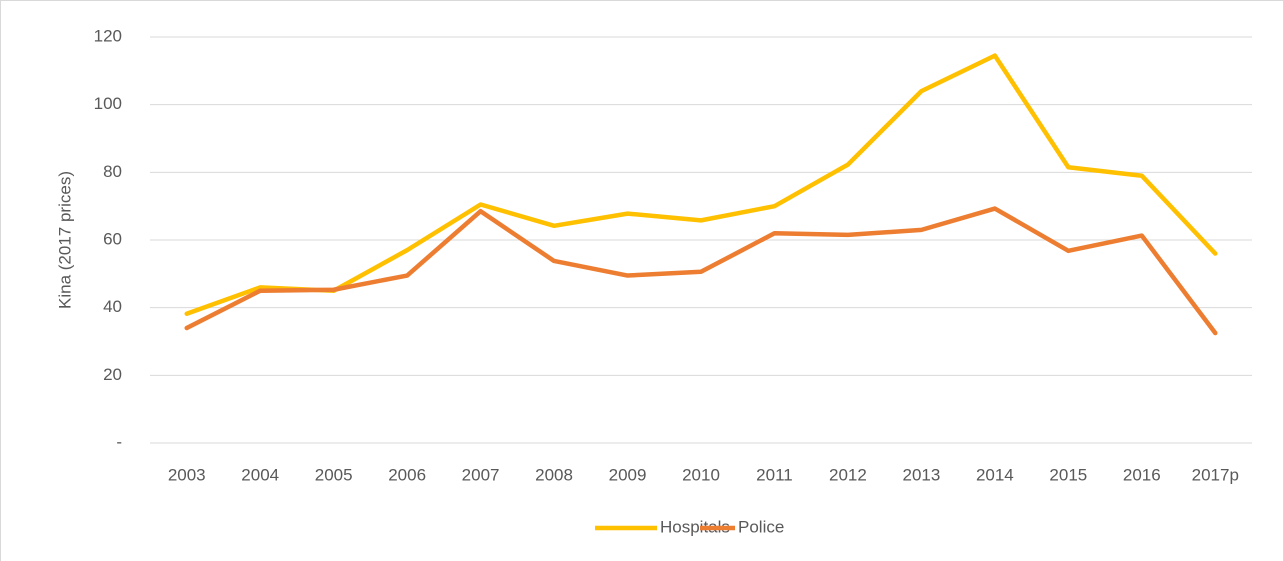 This screenshot has height=561, width=1284. Describe the element at coordinates (112, 306) in the screenshot. I see `y-tick-label: 40` at that location.